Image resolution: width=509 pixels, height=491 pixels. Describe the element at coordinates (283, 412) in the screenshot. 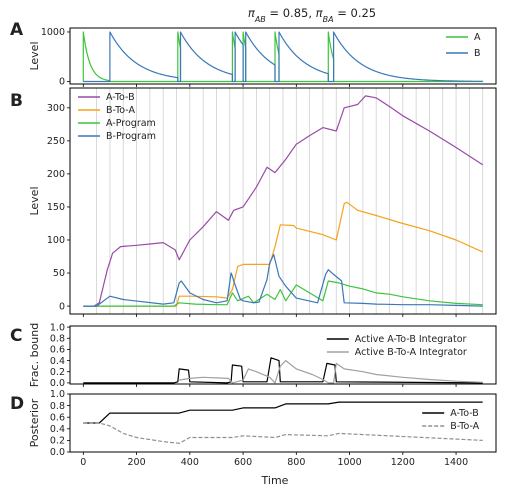

I see `series-line-a-to-b` at that location.